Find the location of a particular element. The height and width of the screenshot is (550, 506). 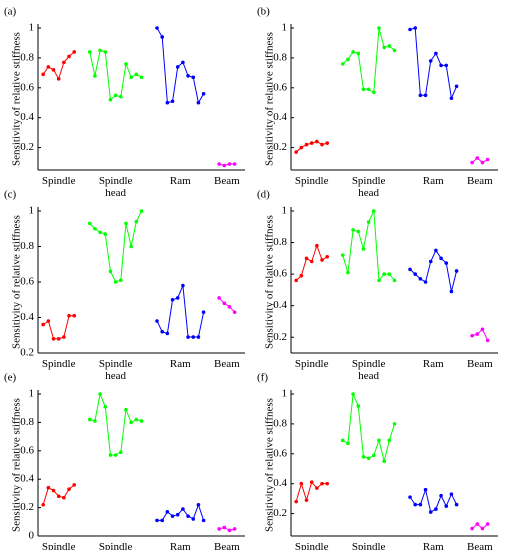

x-group-label: Spindle head is located at coordinates (368, 187).